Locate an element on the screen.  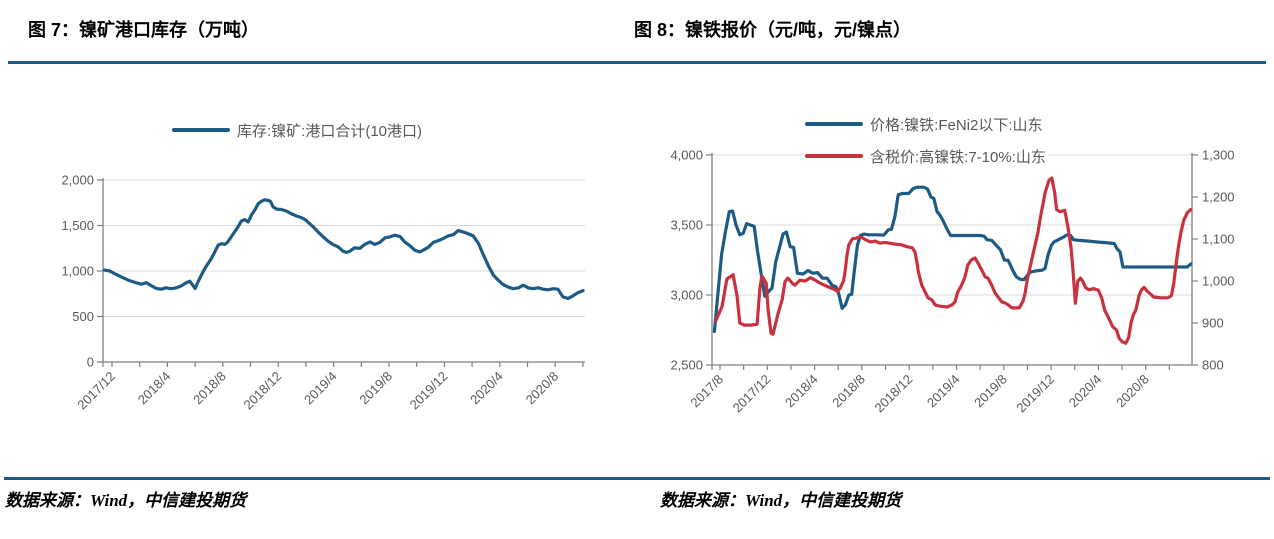
fig8-legend-blue: 价格:镍铁:FeNi2以下:山东 is located at coordinates (924, 124).